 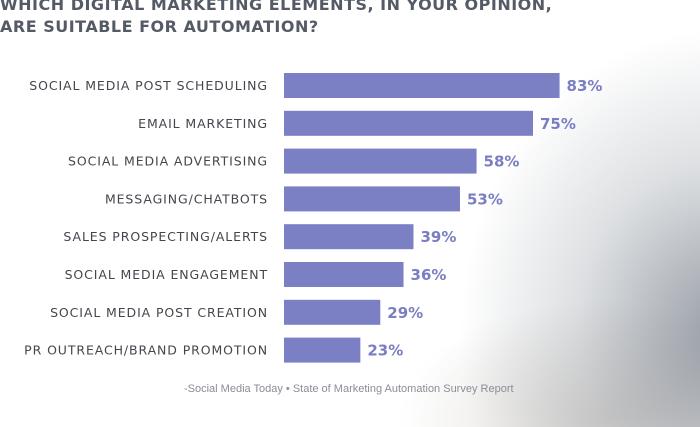 I want to click on category-label: PR OUTREACH/BRAND PROMOTION, so click(x=146, y=350).